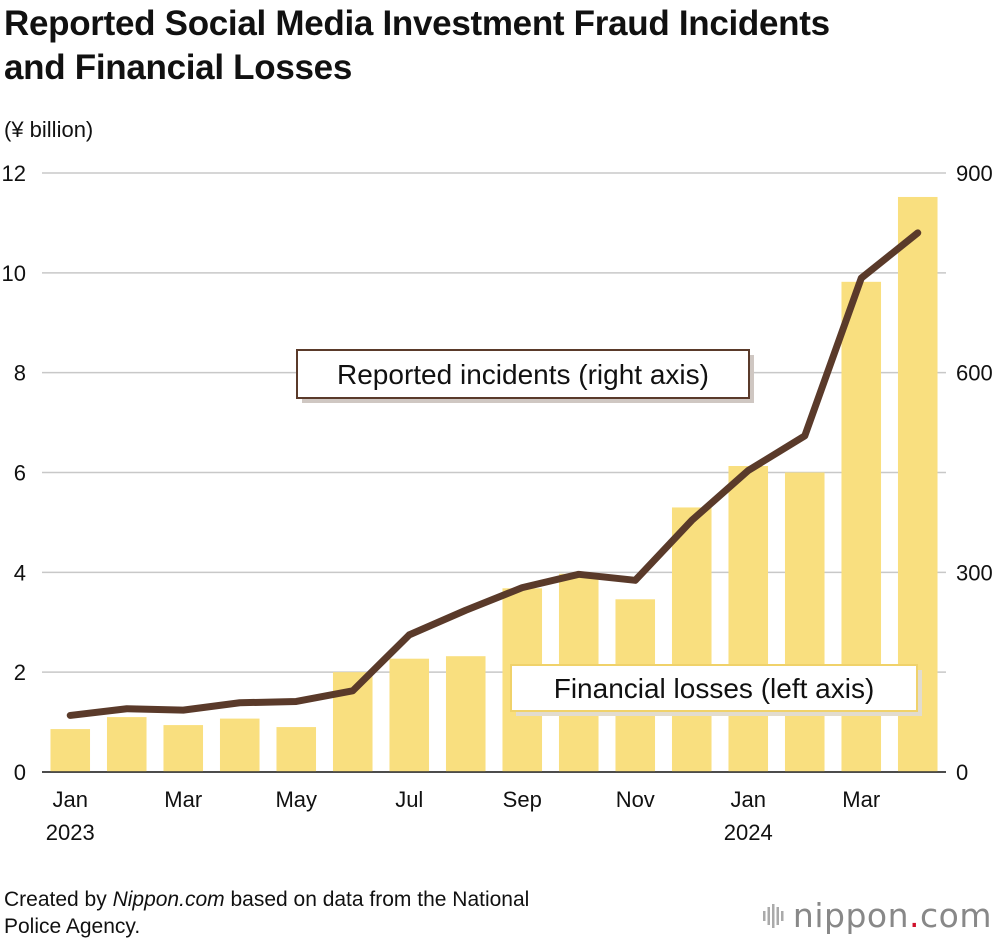 This screenshot has height=946, width=1000. What do you see at coordinates (20, 772) in the screenshot?
I see `left-axis-tick-label: 0` at bounding box center [20, 772].